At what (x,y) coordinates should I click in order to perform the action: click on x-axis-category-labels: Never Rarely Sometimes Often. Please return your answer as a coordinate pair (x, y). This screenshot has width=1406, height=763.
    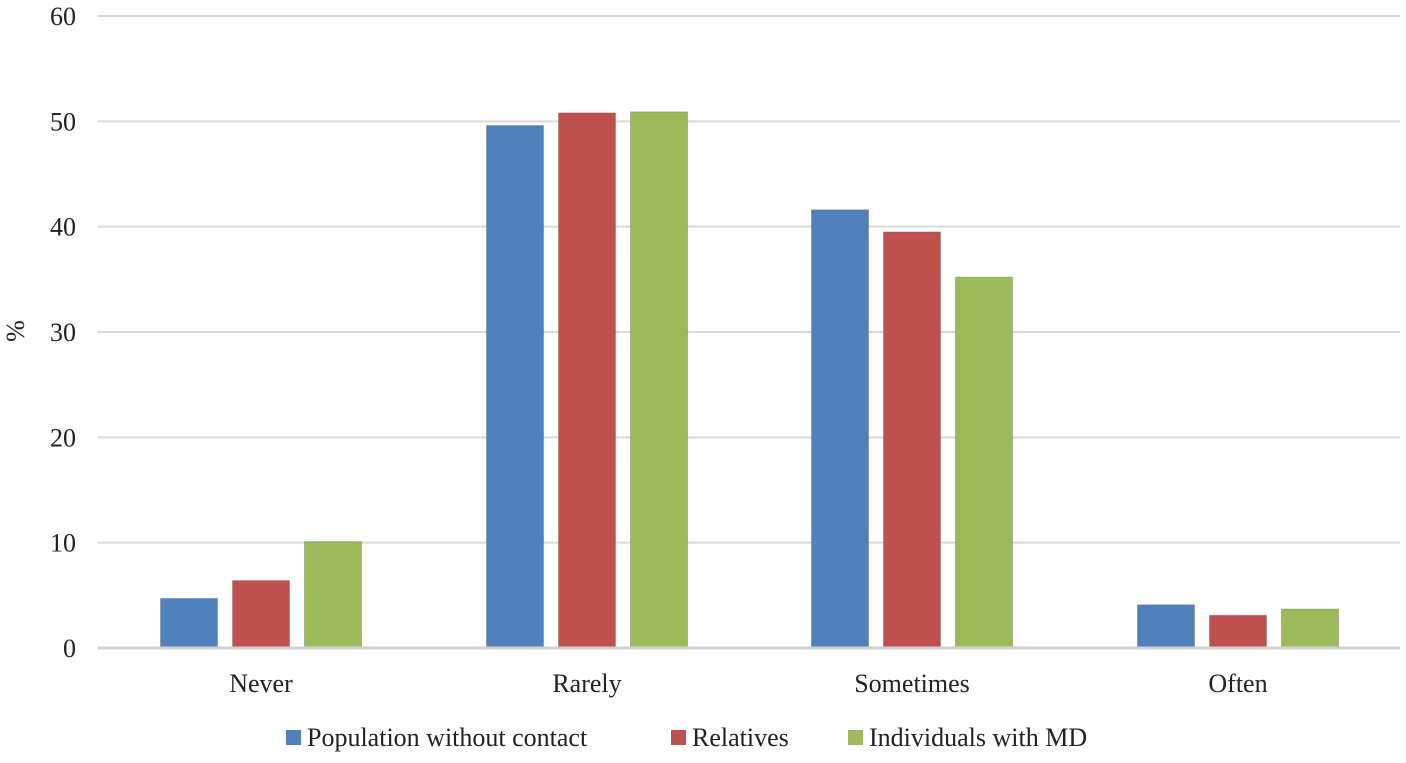
    Looking at the image, I should click on (748, 683).